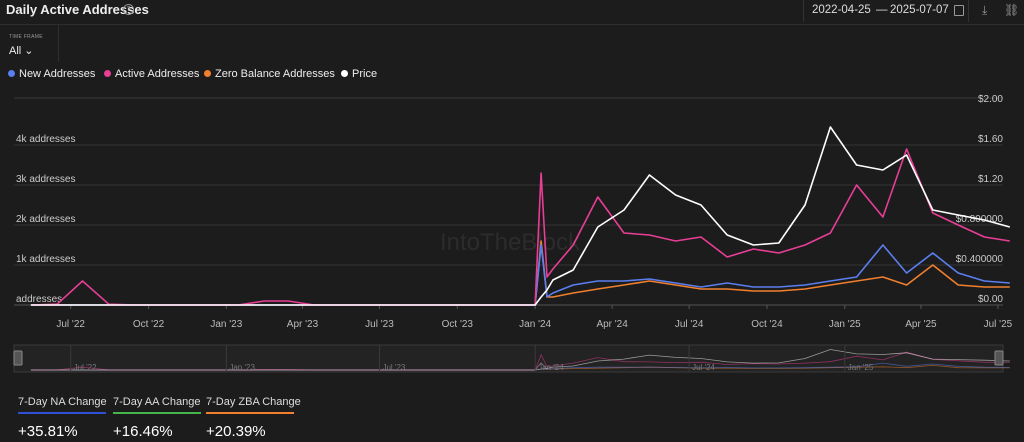  I want to click on x-tick-label: Apr '24, so click(612, 324).